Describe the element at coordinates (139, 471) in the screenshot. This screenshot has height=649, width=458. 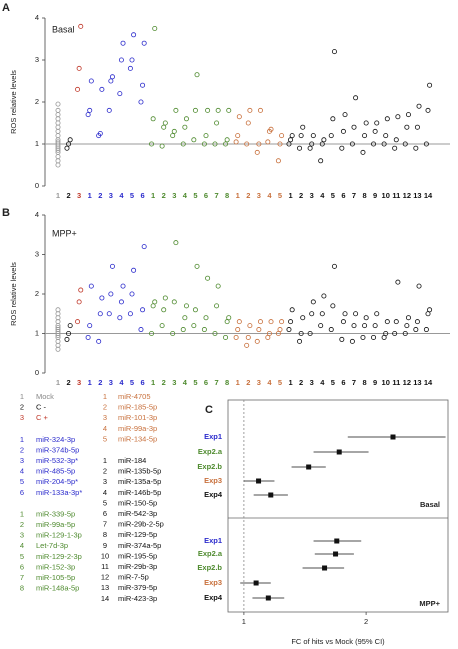
I see `key-name: miR-135b-5p` at that location.